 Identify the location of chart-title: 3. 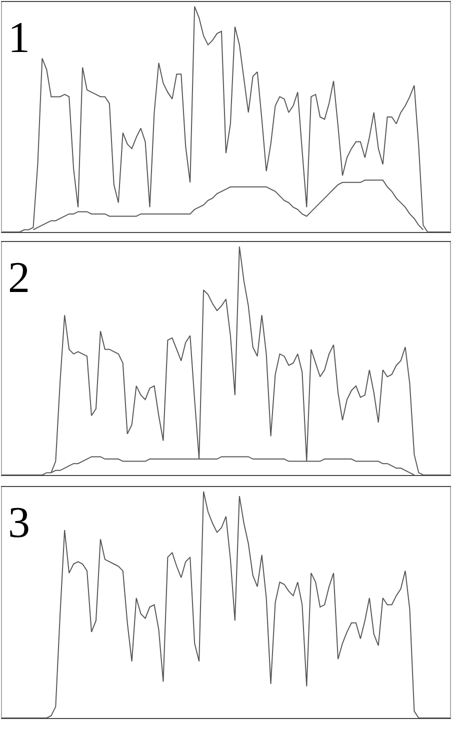
(19, 522).